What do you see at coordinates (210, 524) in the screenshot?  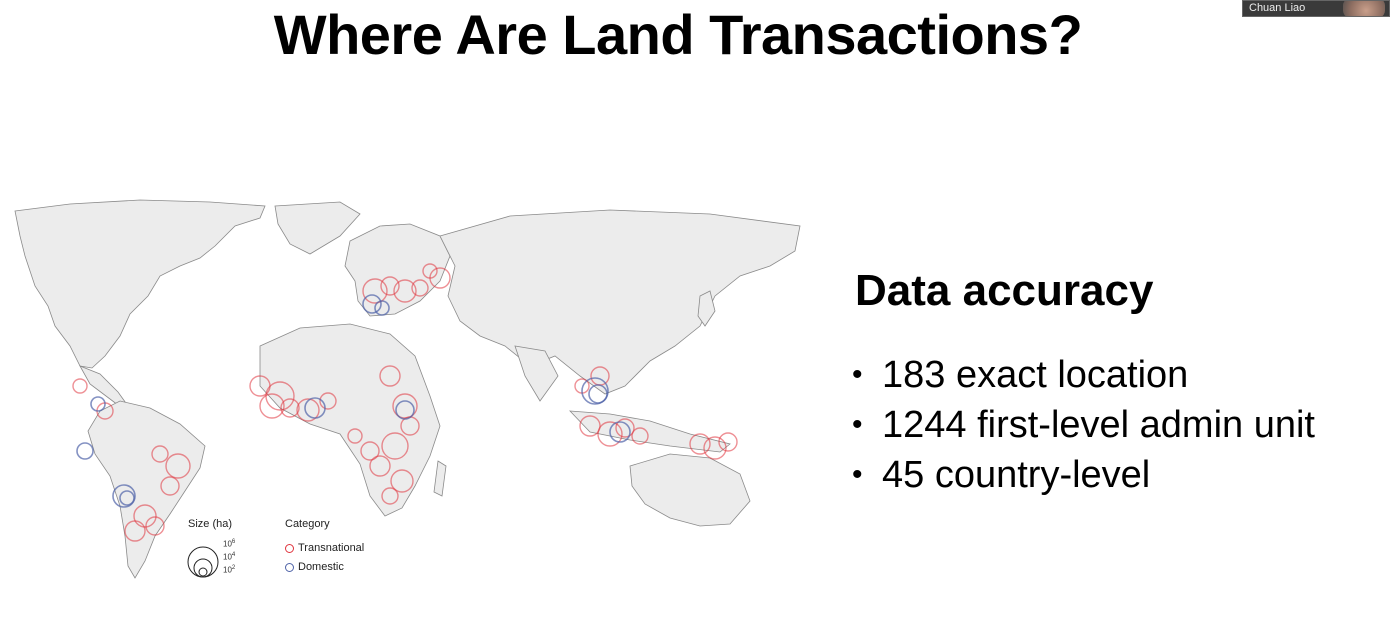 I see `legend-size-title: Size (ha)` at bounding box center [210, 524].